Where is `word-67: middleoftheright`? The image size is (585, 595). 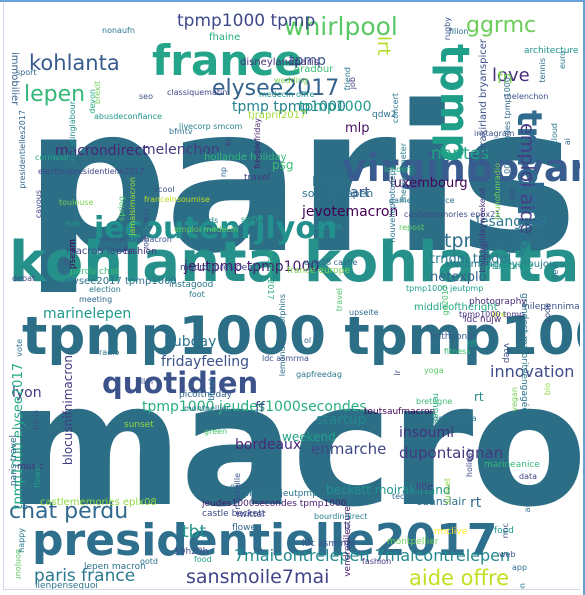
word-67: middleoftheright is located at coordinates (456, 307).